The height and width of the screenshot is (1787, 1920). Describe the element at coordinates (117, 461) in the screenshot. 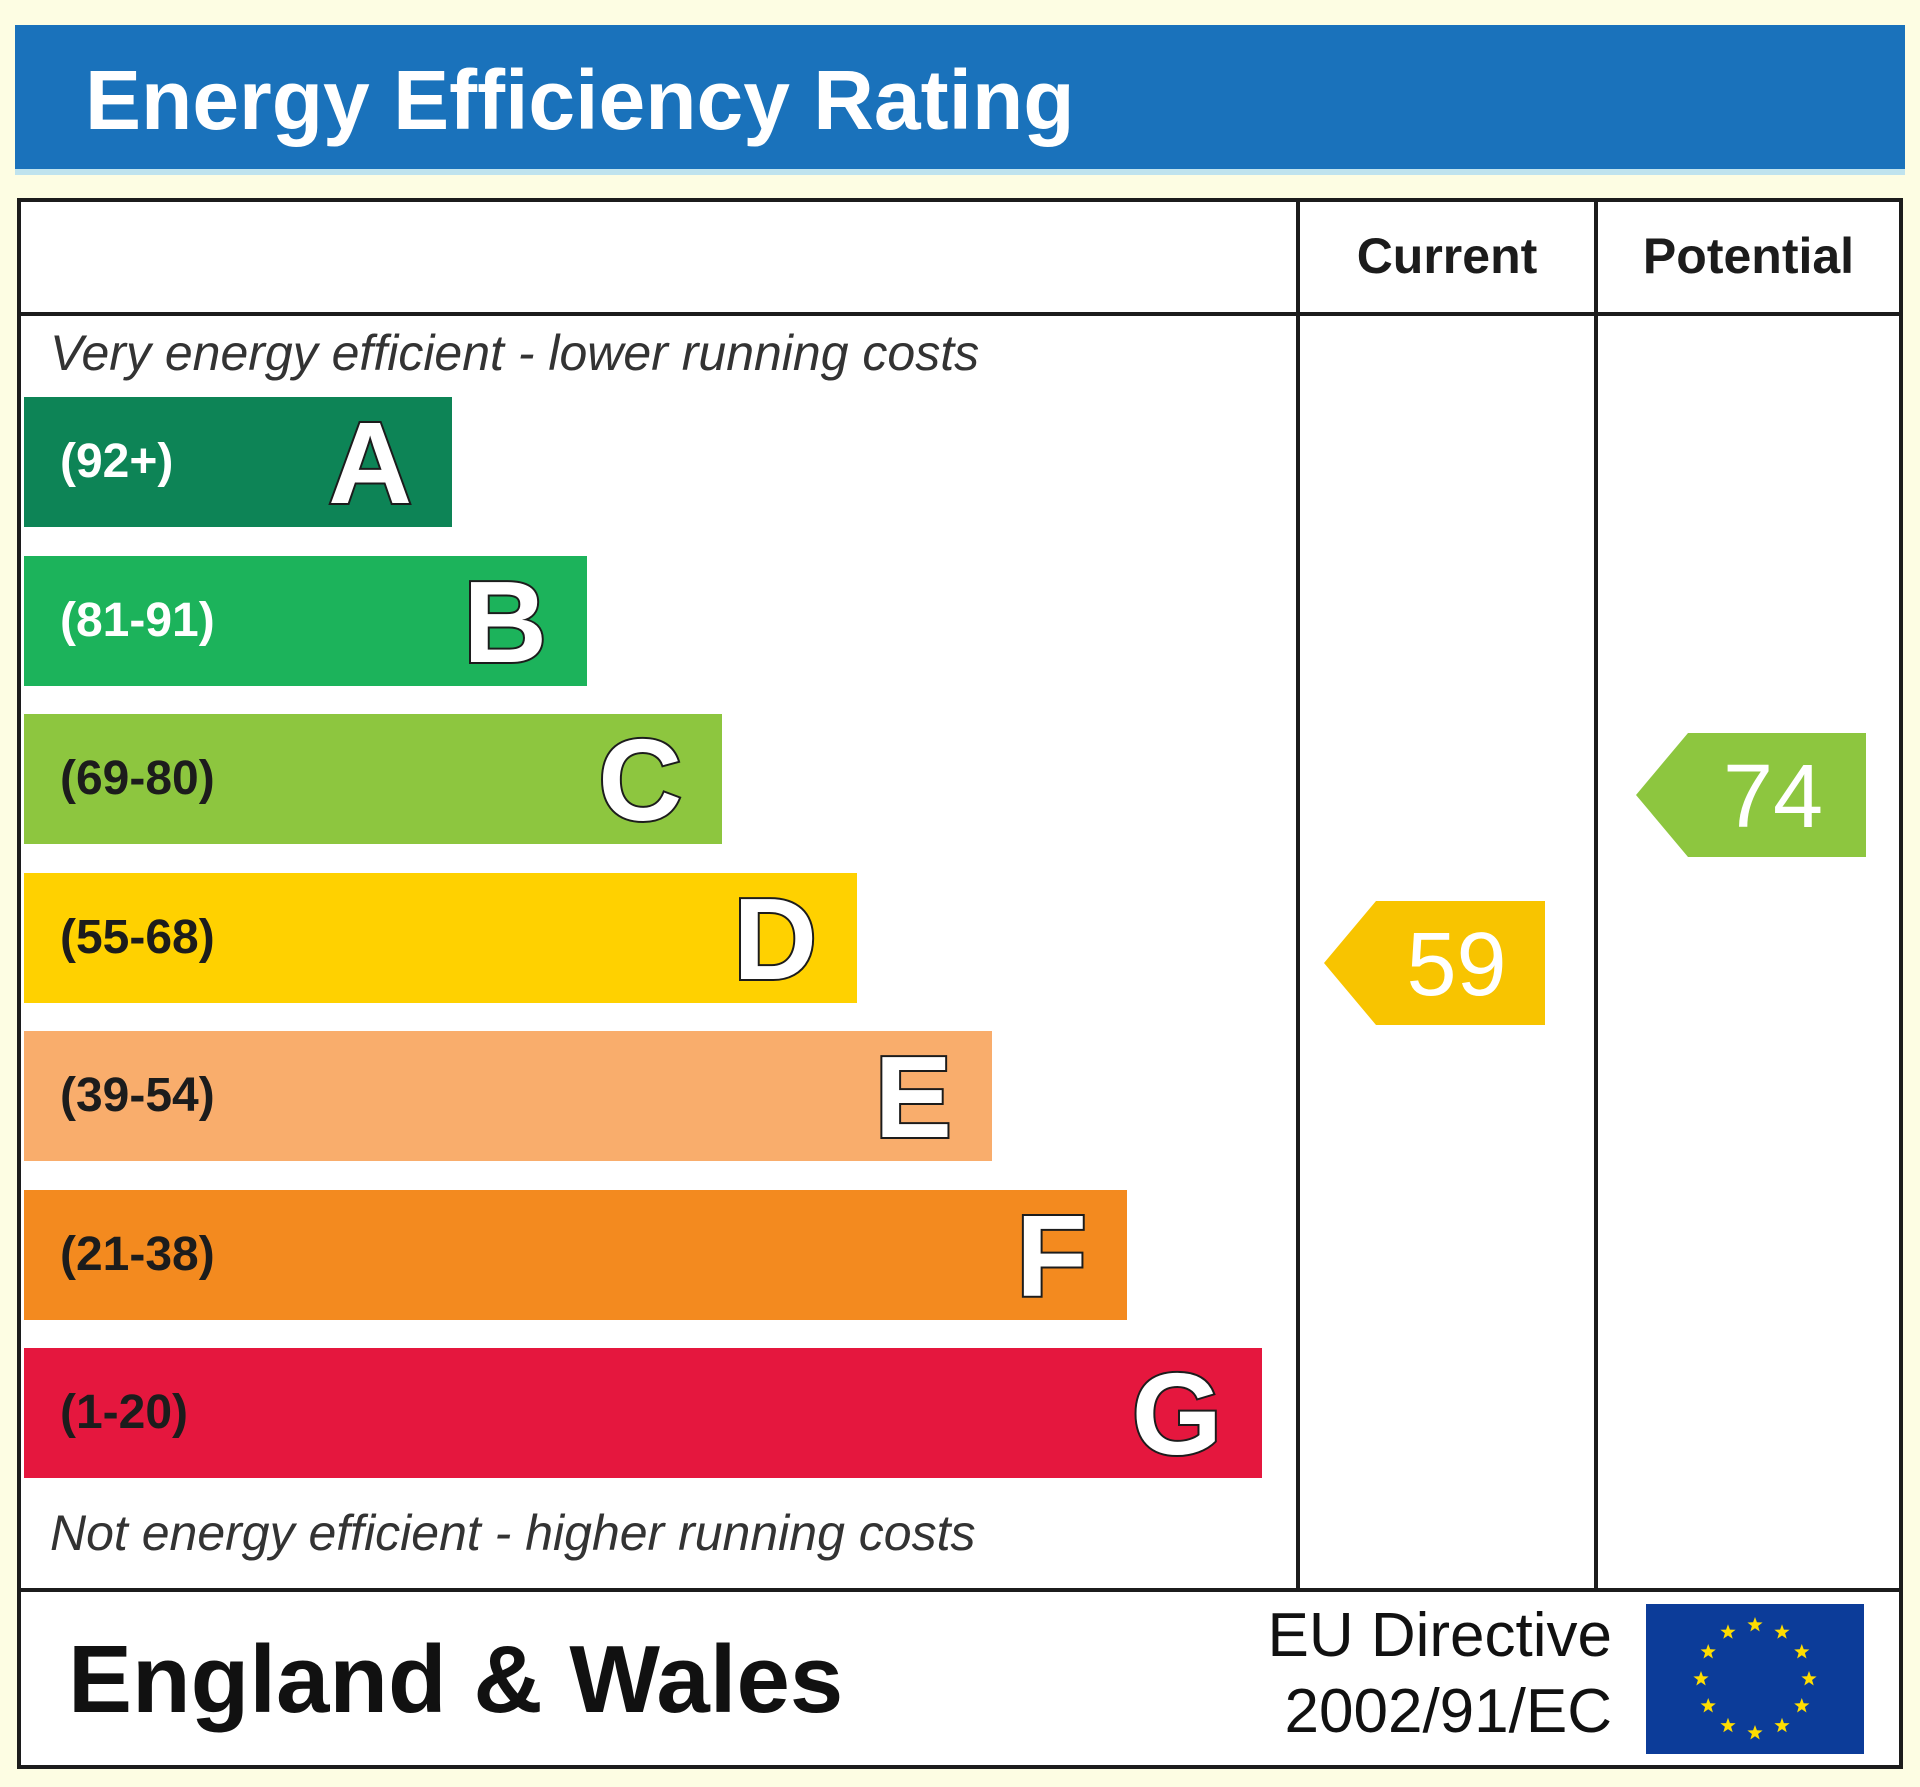

I see `band-range: (92+)` at that location.